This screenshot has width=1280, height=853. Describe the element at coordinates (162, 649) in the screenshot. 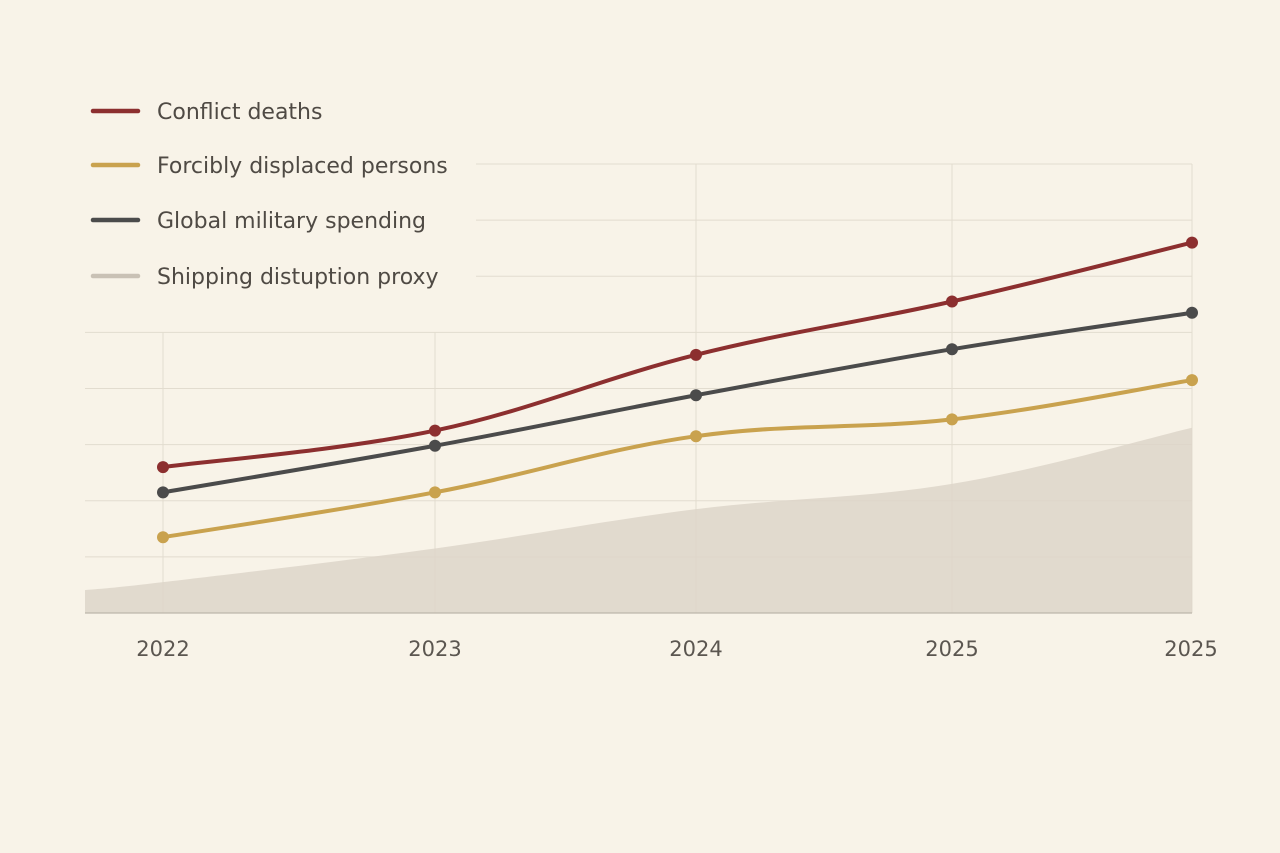

I see `x-tick-label: 2022` at that location.